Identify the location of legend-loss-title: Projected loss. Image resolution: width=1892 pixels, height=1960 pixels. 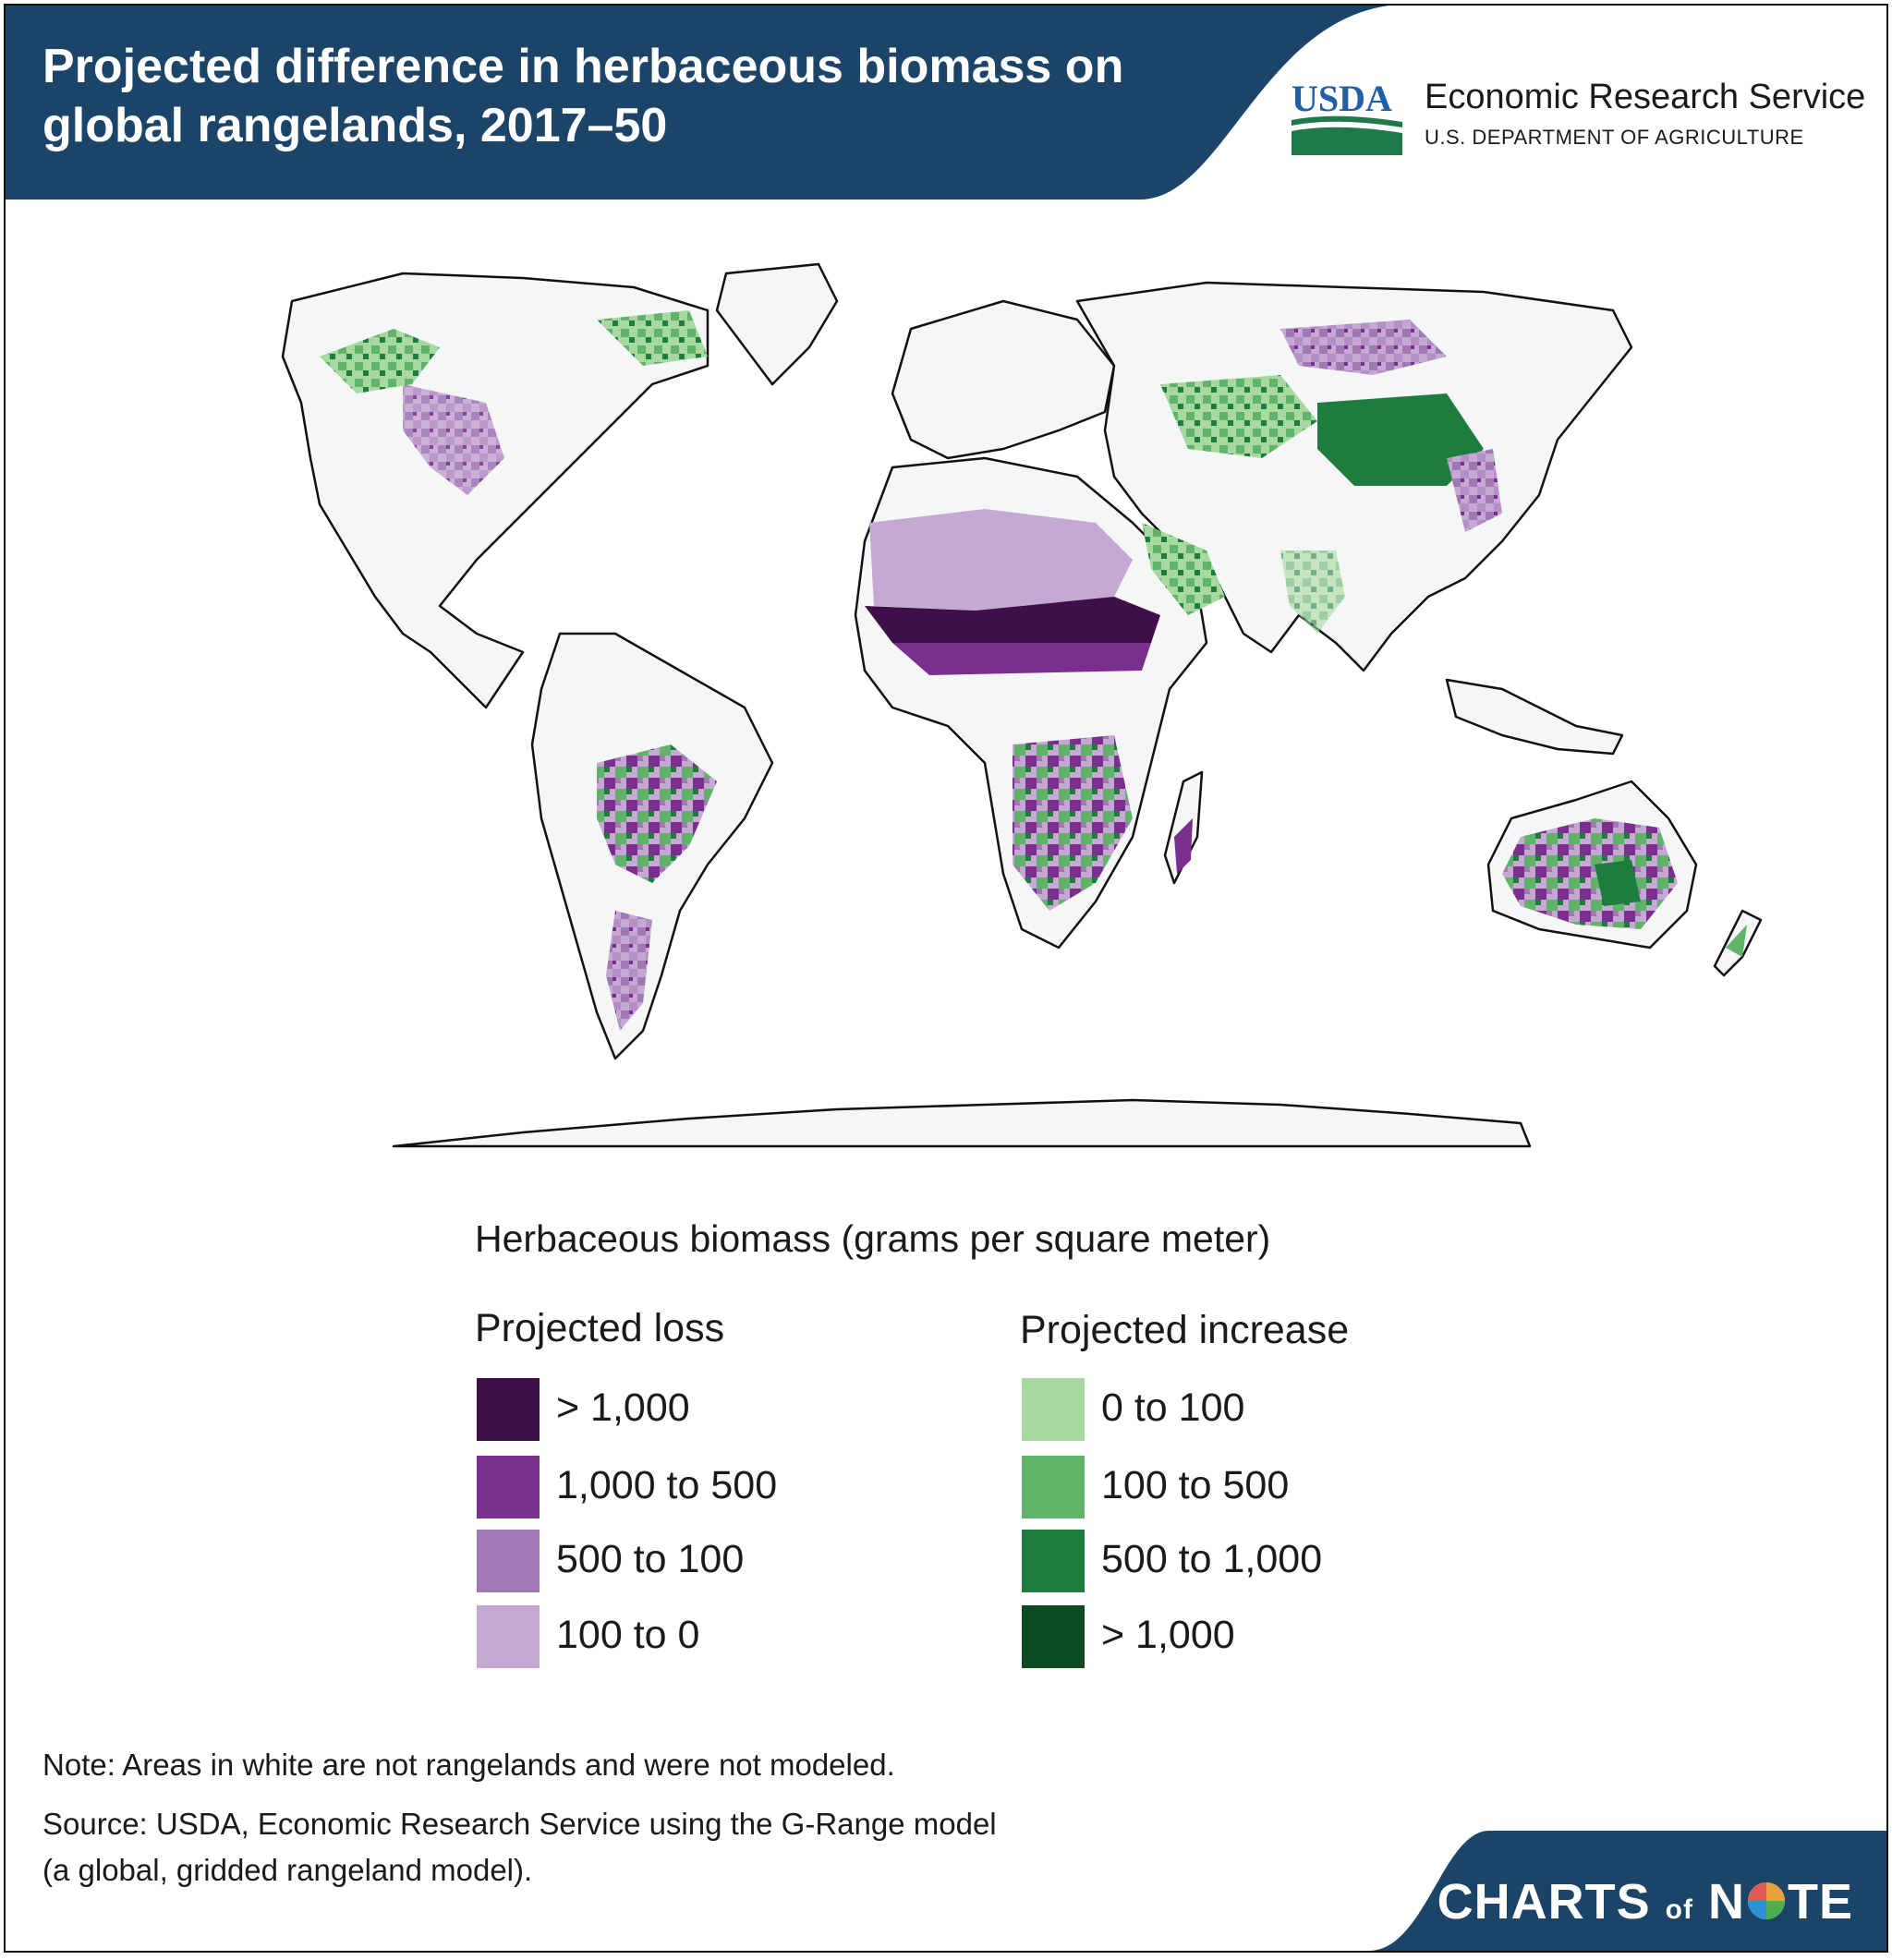
(600, 1328).